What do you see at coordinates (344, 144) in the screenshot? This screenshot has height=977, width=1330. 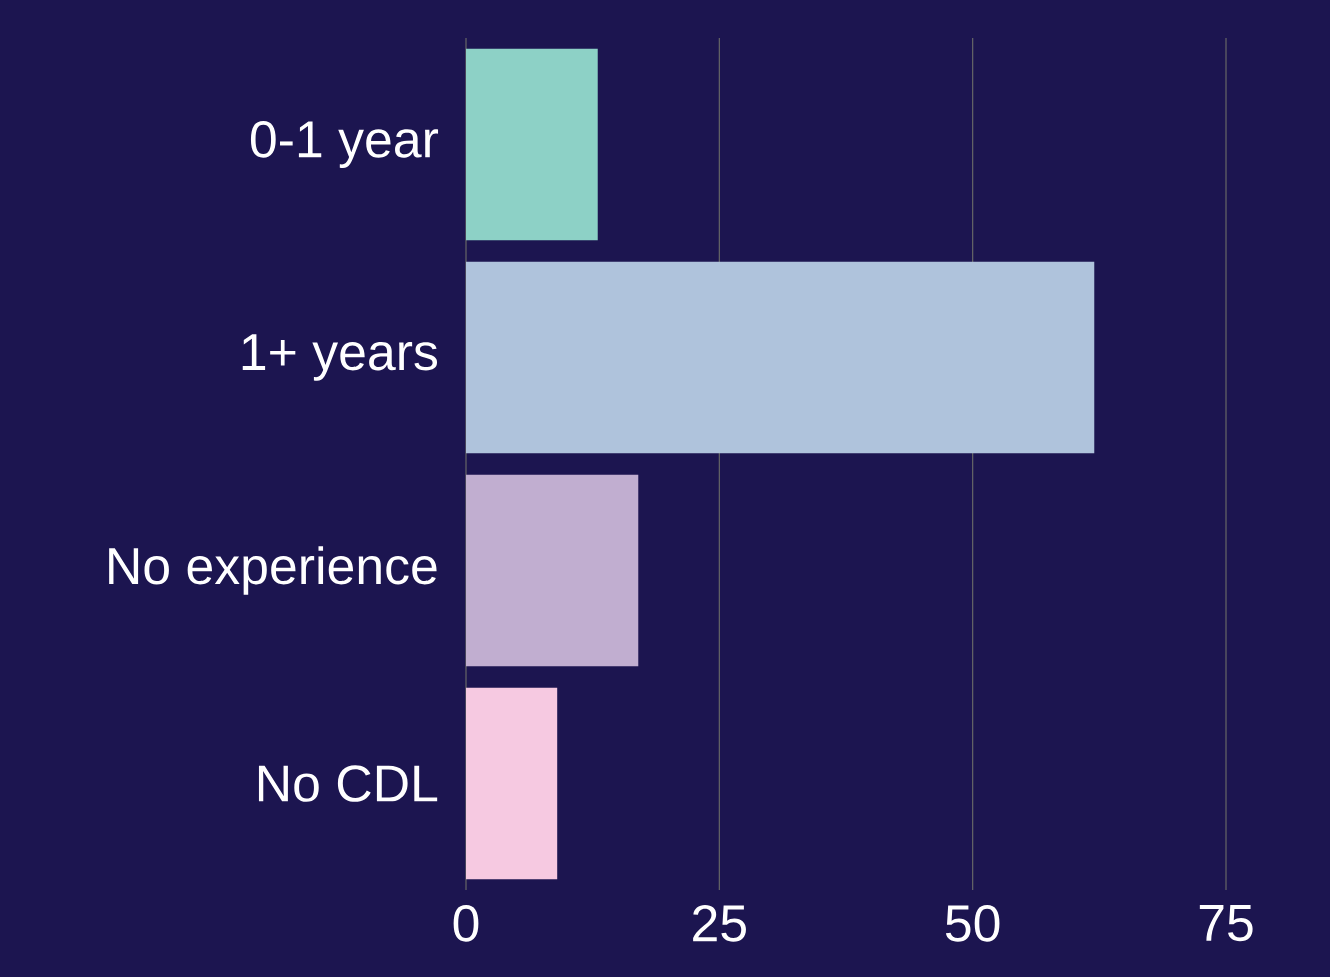 I see `y-tick-label: 0-1 year` at bounding box center [344, 144].